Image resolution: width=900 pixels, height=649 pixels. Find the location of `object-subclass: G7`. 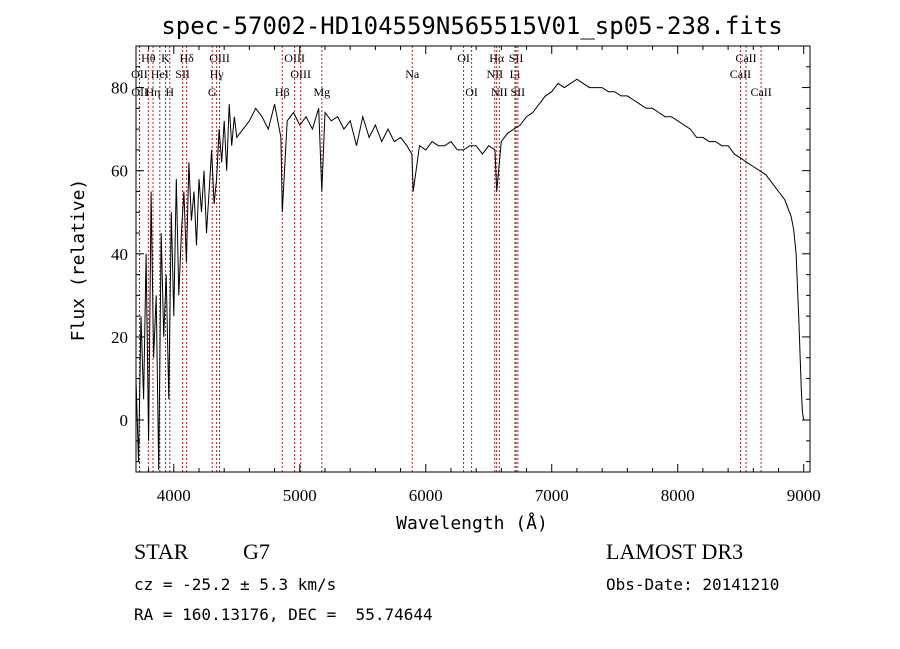

object-subclass: G7 is located at coordinates (256, 551).